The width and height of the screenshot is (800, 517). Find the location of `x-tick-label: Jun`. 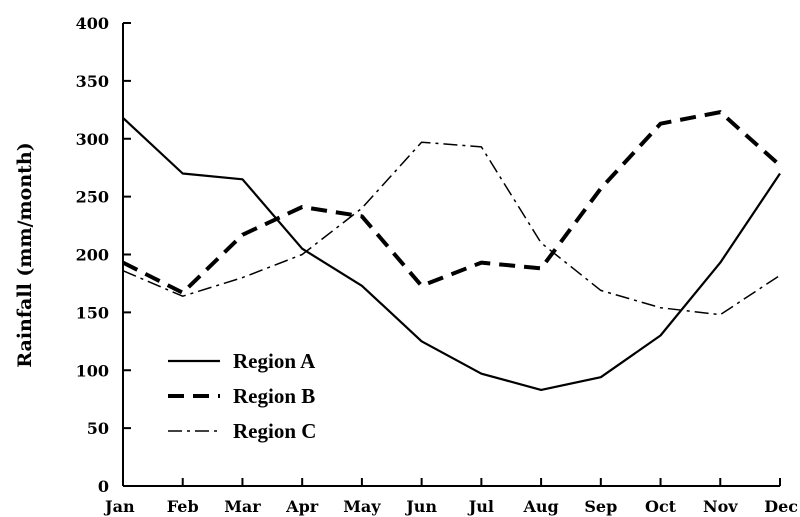

x-tick-label: Jun is located at coordinates (420, 506).